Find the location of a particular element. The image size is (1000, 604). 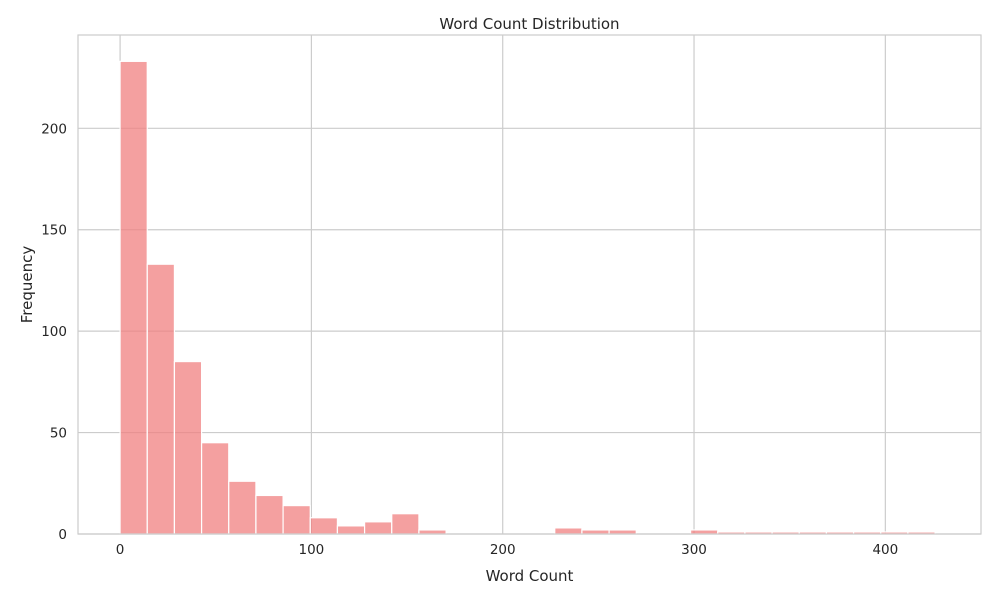

x-tick-label: 100 is located at coordinates (312, 550).